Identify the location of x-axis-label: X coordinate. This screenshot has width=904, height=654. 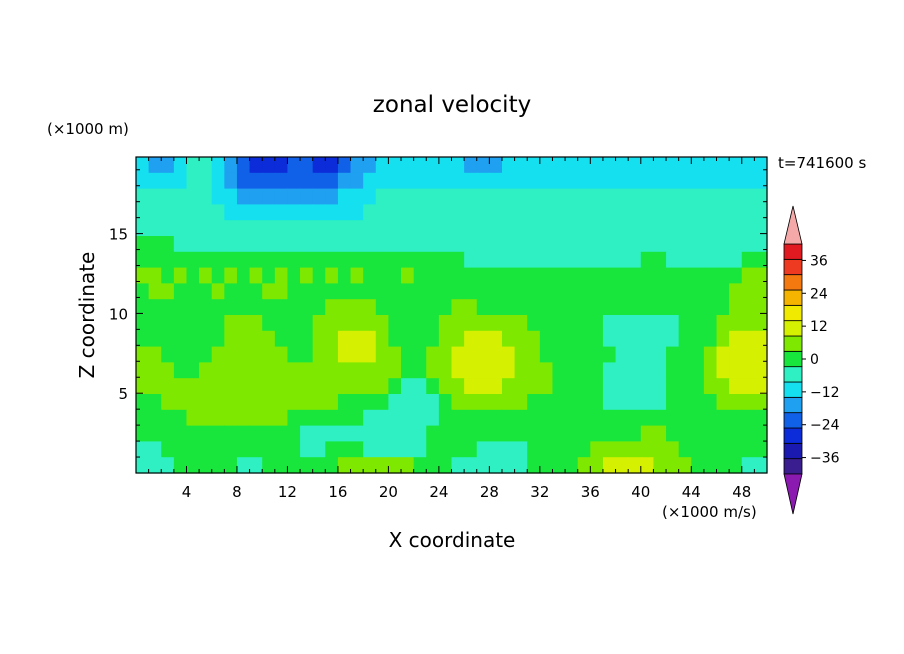
(452, 540).